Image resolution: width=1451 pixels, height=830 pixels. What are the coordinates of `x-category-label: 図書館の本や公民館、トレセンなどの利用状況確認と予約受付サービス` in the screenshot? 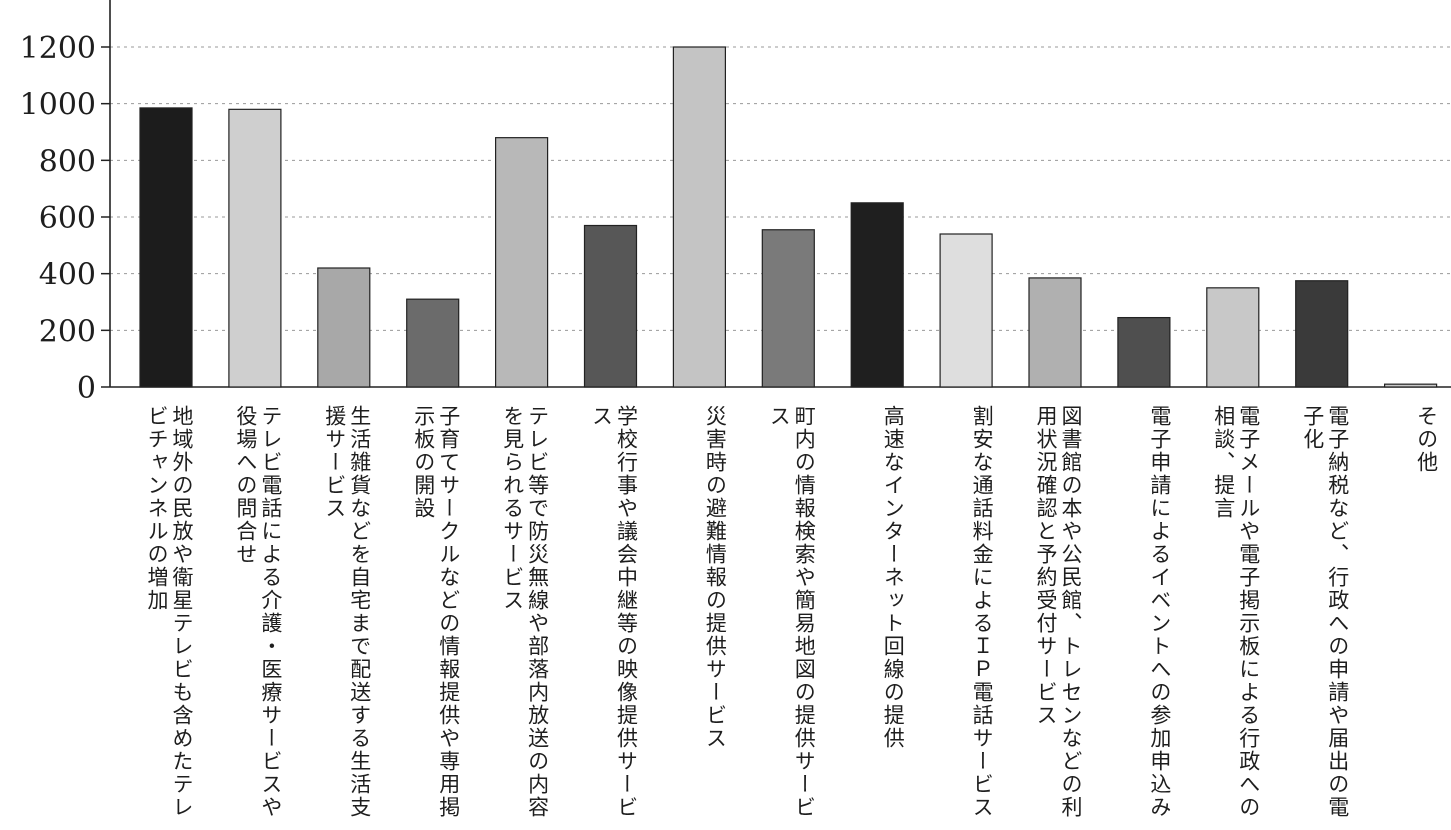 It's located at (1058, 612).